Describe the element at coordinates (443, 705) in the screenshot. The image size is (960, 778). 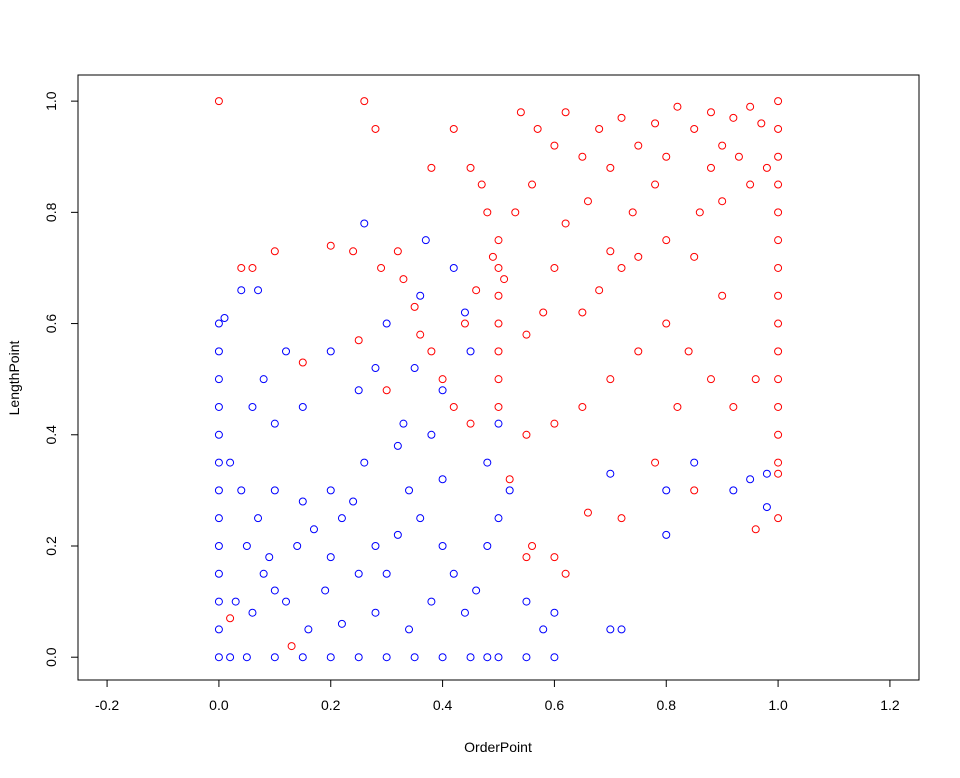
I see `x-tick-label: 0.4` at that location.